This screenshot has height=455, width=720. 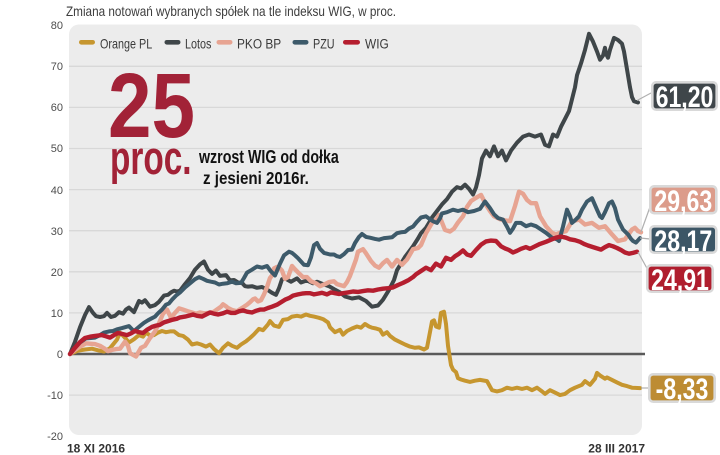 I want to click on svg-text: 29,63, so click(x=683, y=201).